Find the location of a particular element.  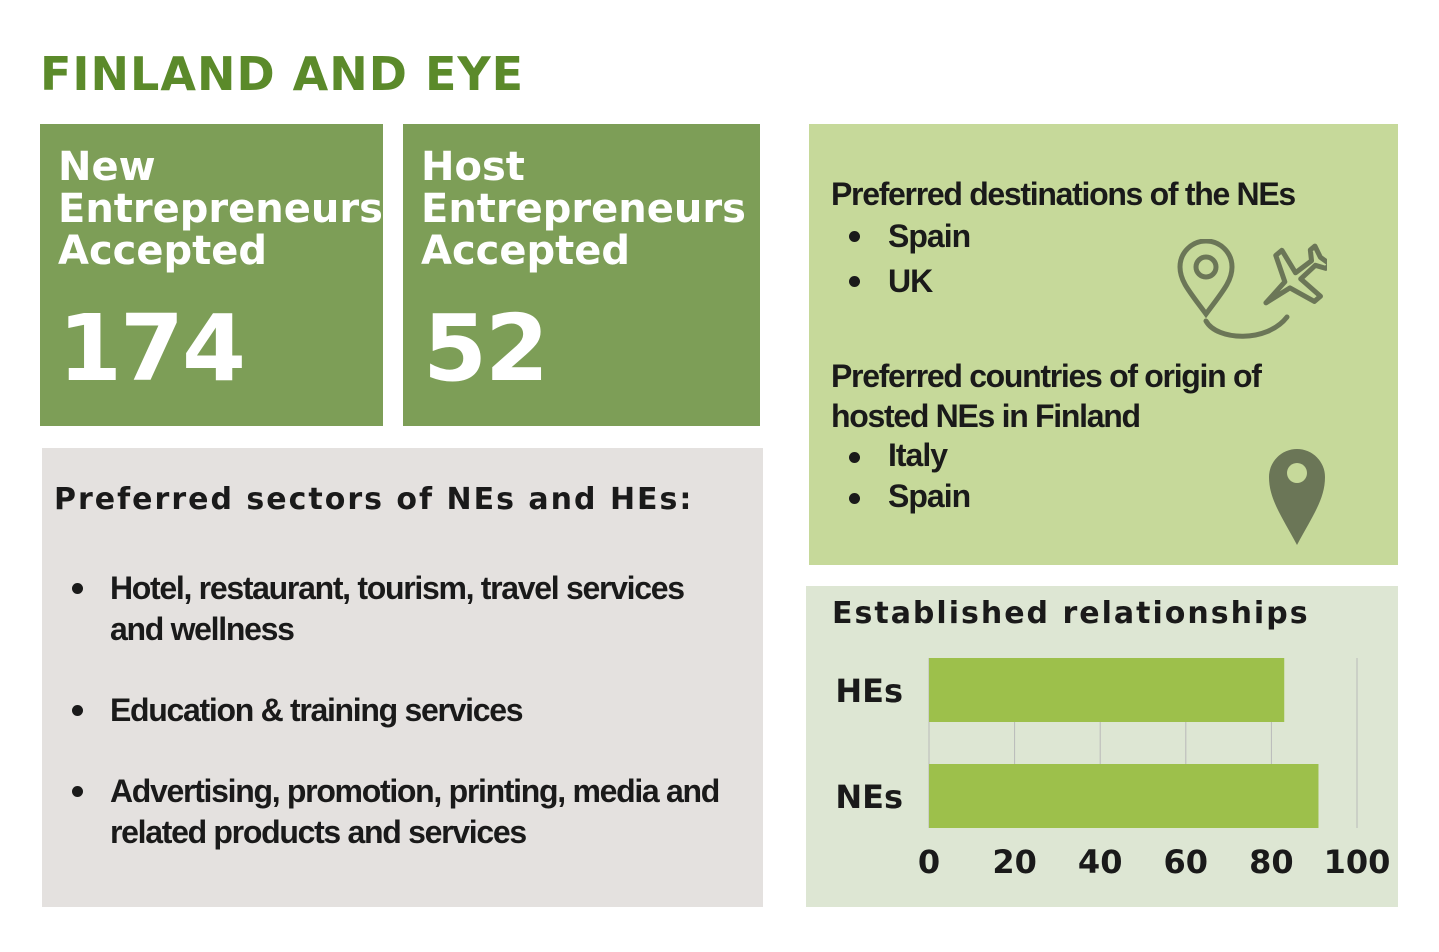

airplane-icon is located at coordinates (1295, 274).